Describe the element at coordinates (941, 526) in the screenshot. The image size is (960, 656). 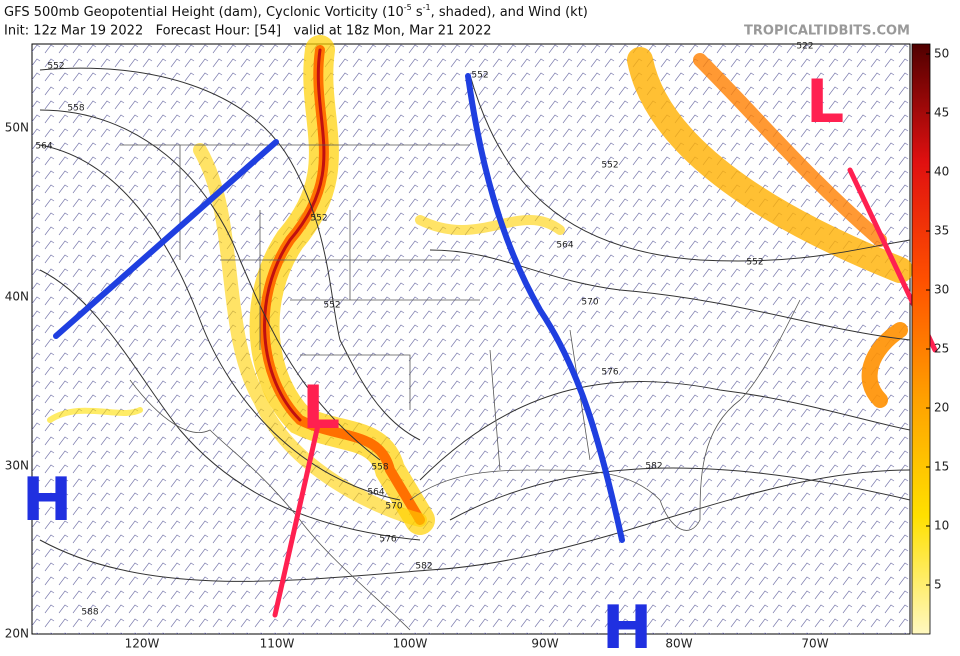
I see `colorbar-label: 10` at that location.